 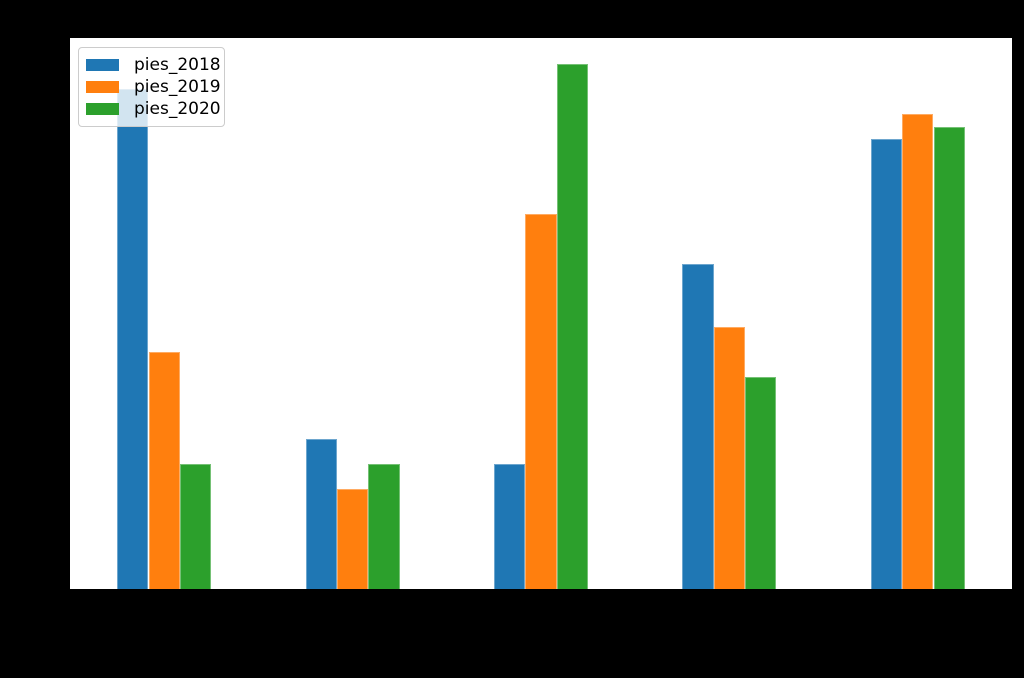 What do you see at coordinates (541, 401) in the screenshot?
I see `bar-pies_2019-group2` at bounding box center [541, 401].